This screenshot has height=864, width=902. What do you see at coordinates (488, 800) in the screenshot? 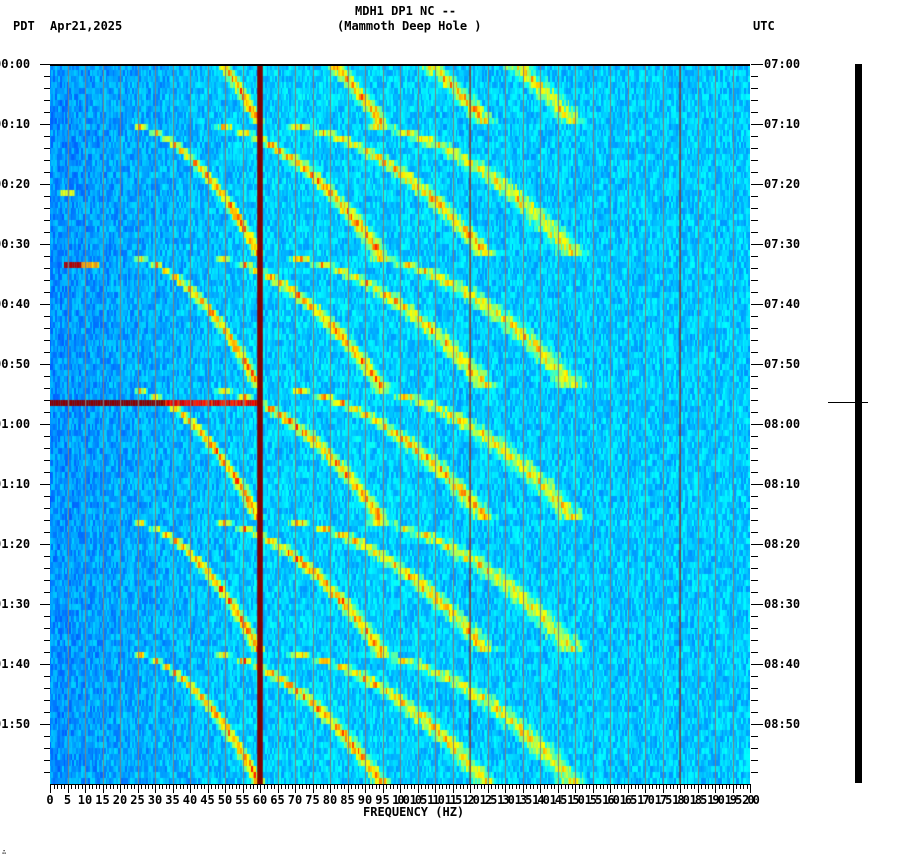
I see `x-label: 125` at bounding box center [488, 800].